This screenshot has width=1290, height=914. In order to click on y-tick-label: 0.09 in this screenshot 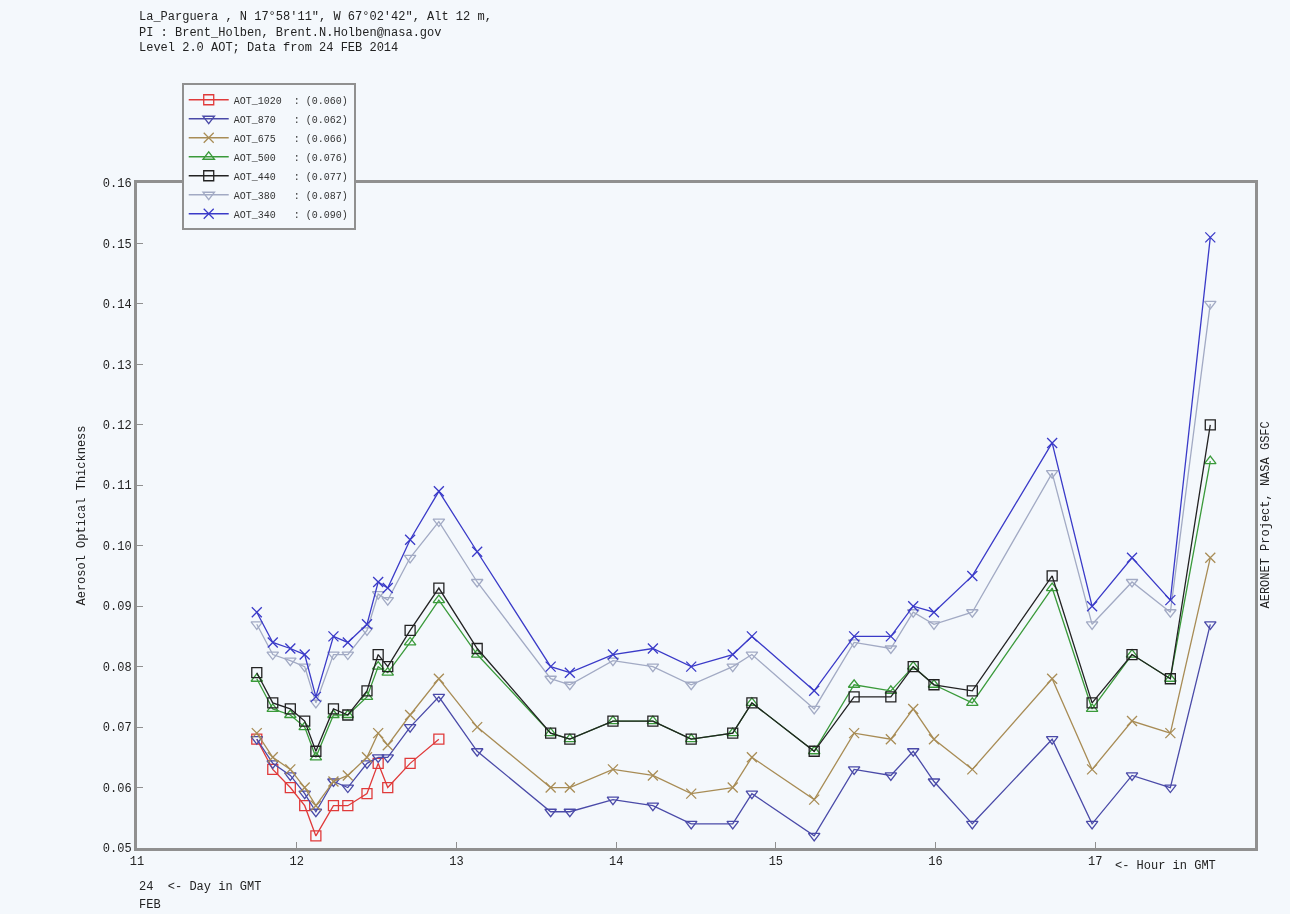, I will do `click(117, 607)`.